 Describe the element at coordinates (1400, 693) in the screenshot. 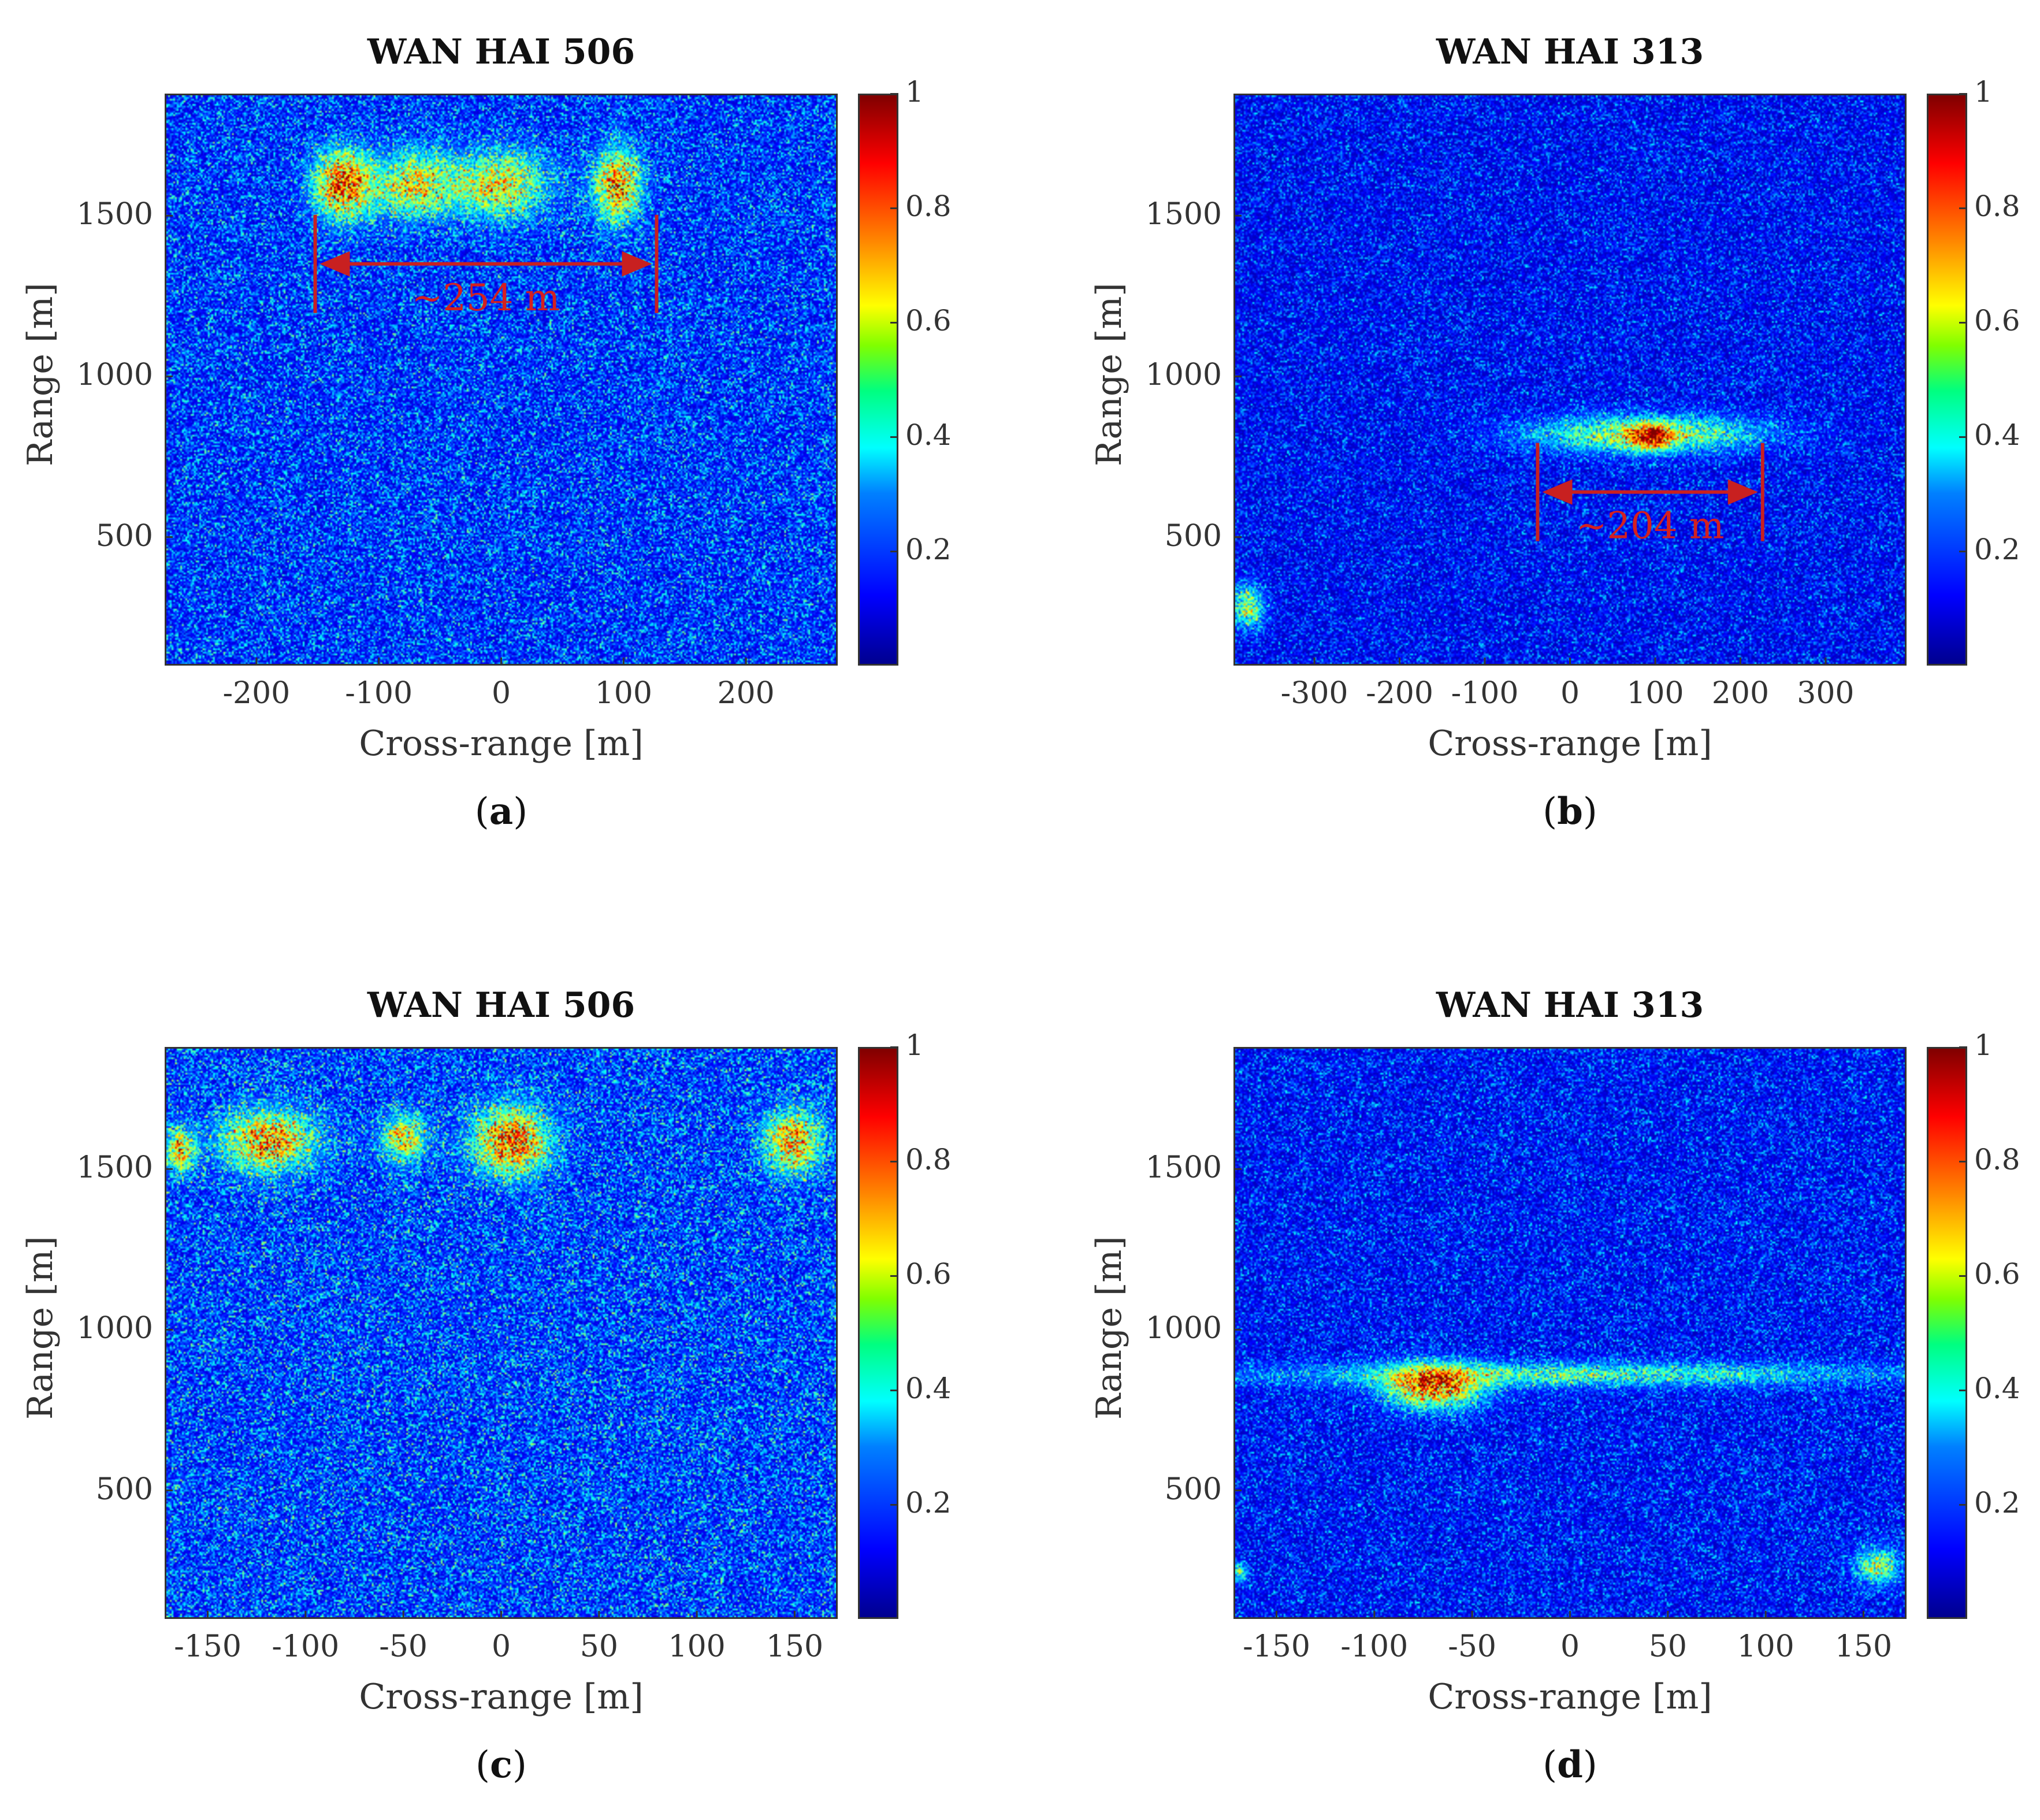

I see `x-tick-label: -200` at that location.